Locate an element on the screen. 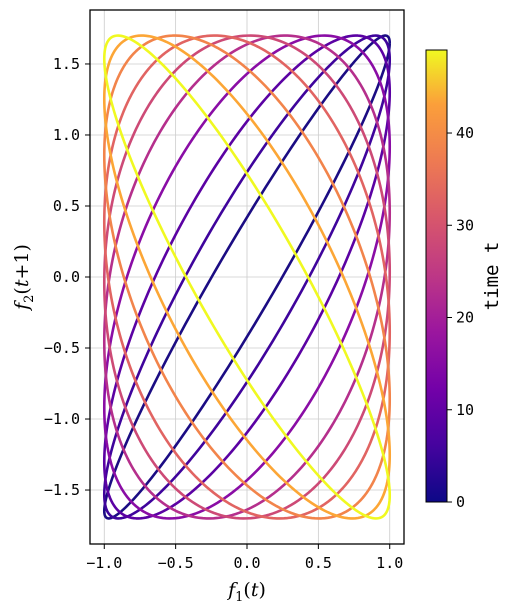 The width and height of the screenshot is (512, 611). y-axis: −1.5 −1.0 −0.5 0.0 0.5 1.0 1.5 is located at coordinates (67, 277).